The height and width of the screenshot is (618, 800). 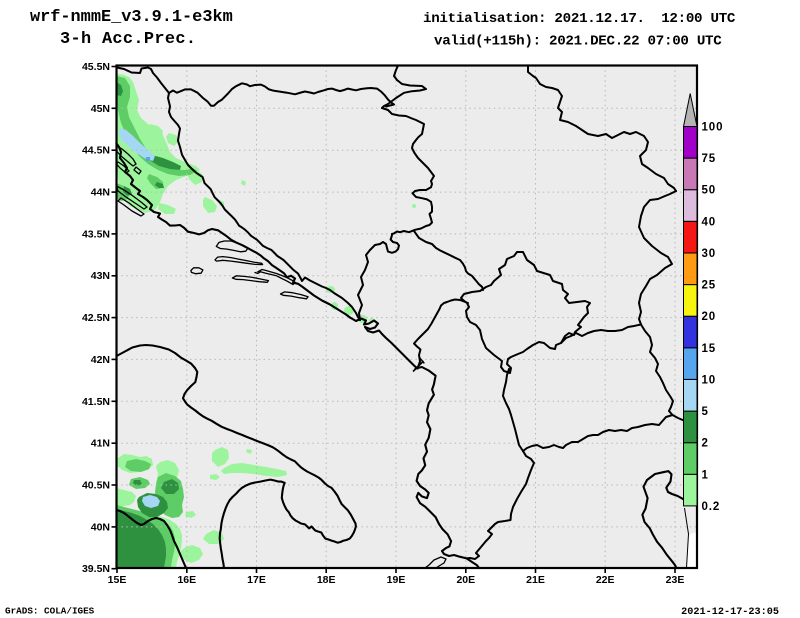 What do you see at coordinates (96, 318) in the screenshot?
I see `svg-text: 42.5N` at bounding box center [96, 318].